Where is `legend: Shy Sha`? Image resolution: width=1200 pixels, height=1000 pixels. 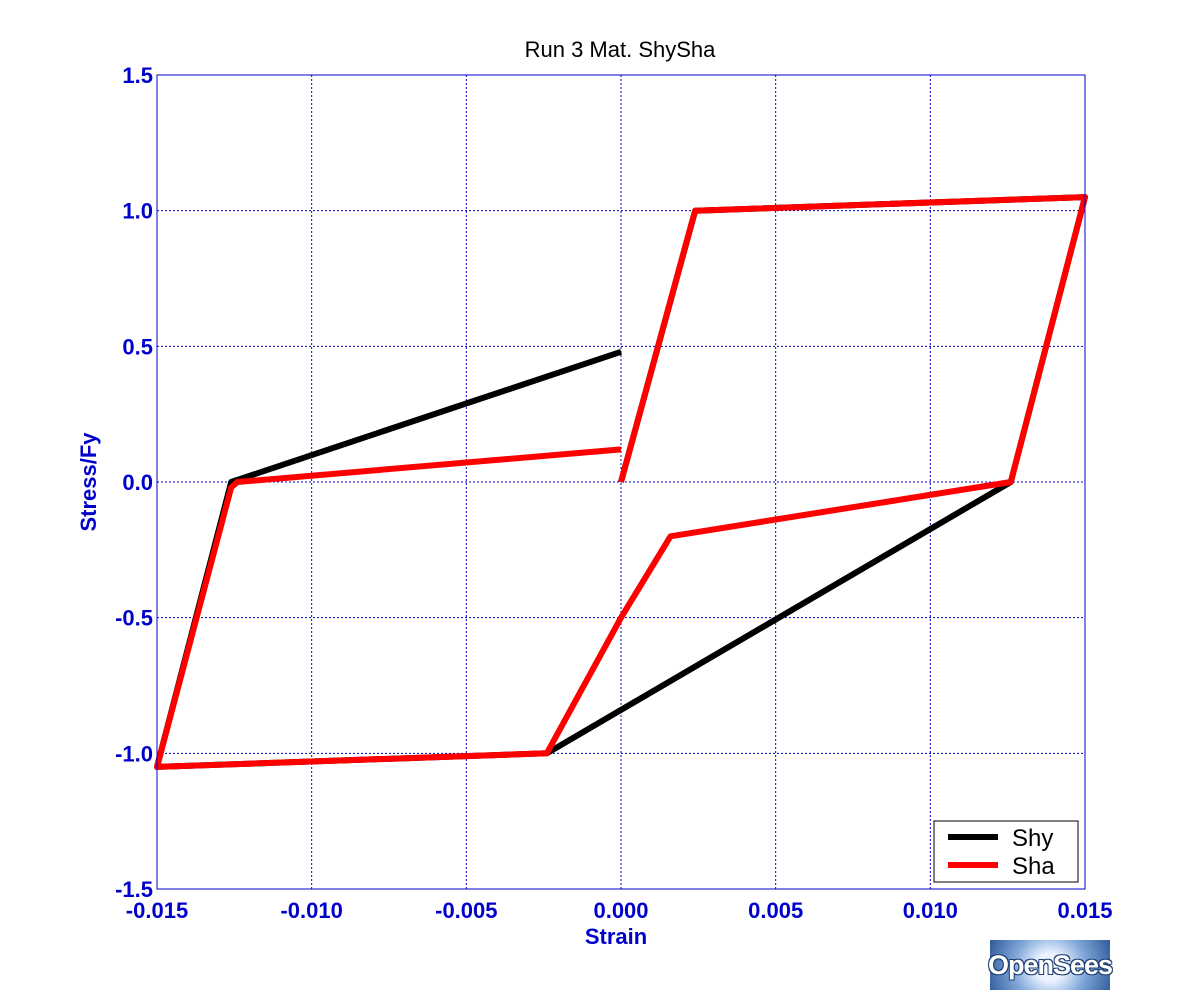
legend: Shy Sha is located at coordinates (1006, 851).